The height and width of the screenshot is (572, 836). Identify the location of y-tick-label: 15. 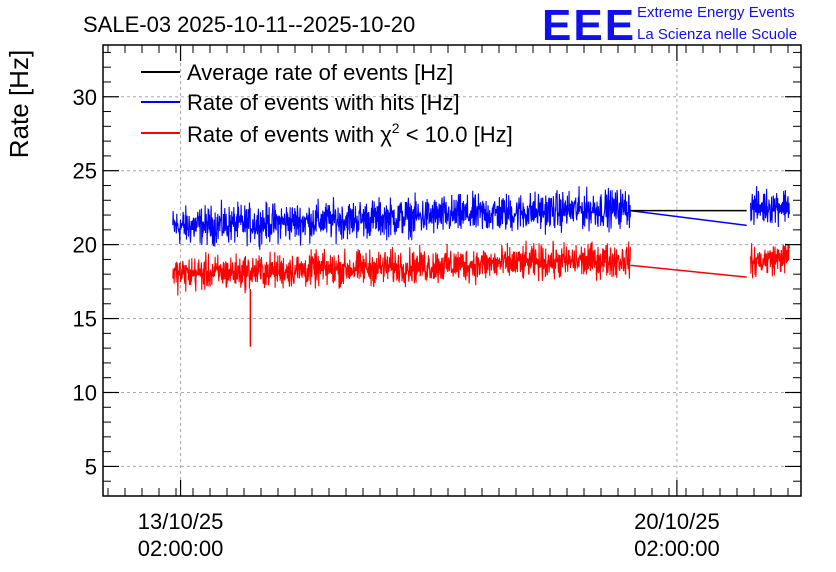
(85, 319).